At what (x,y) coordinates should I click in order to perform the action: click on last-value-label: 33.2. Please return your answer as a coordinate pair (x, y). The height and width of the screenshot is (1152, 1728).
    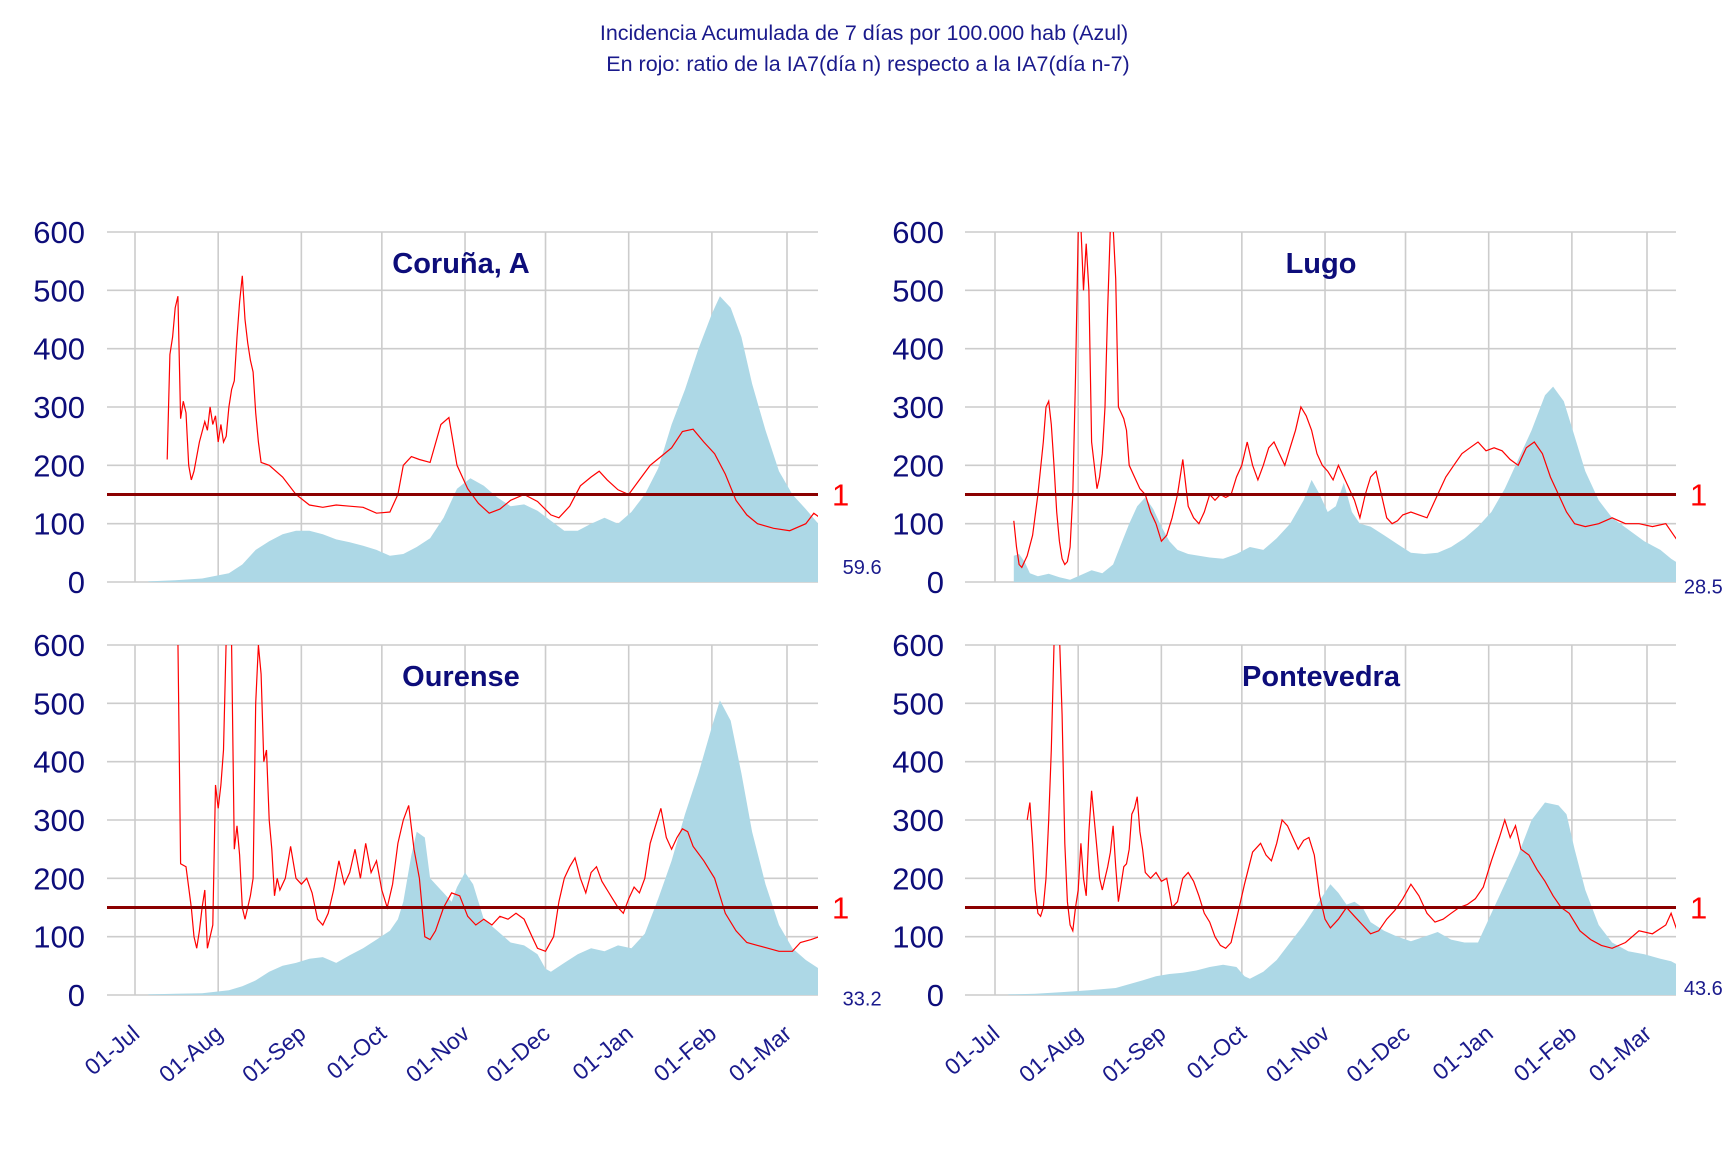
    Looking at the image, I should click on (862, 1000).